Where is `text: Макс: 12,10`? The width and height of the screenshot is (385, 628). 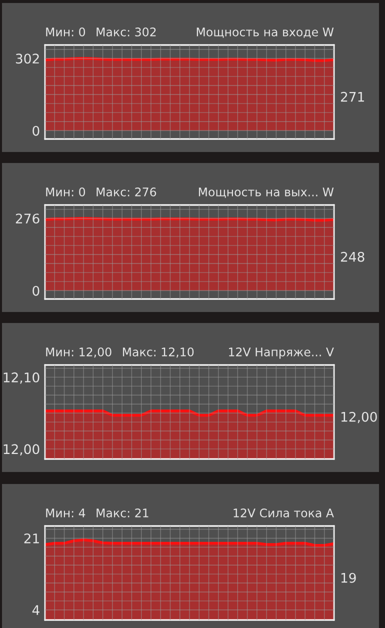
text: Макс: 12,10 is located at coordinates (158, 352).